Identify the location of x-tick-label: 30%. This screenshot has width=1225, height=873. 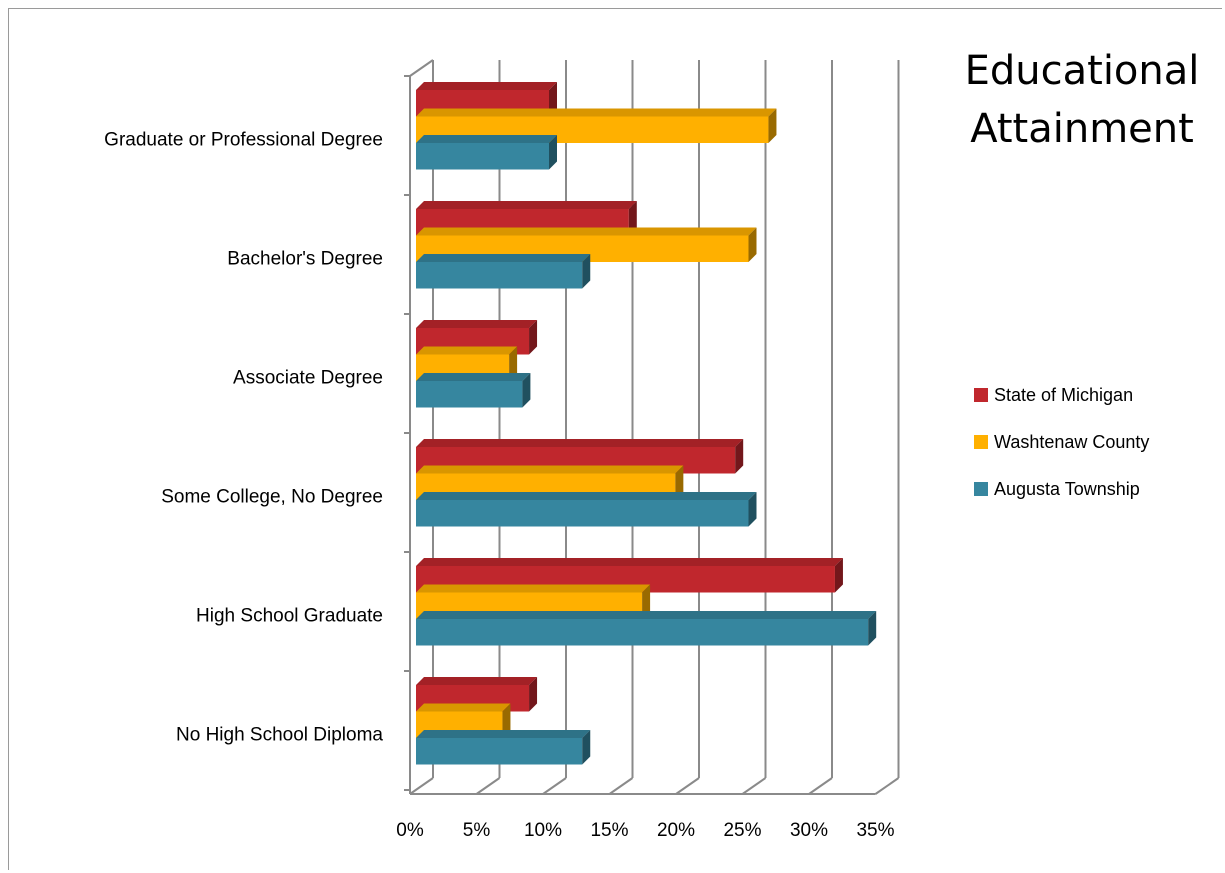
(809, 830).